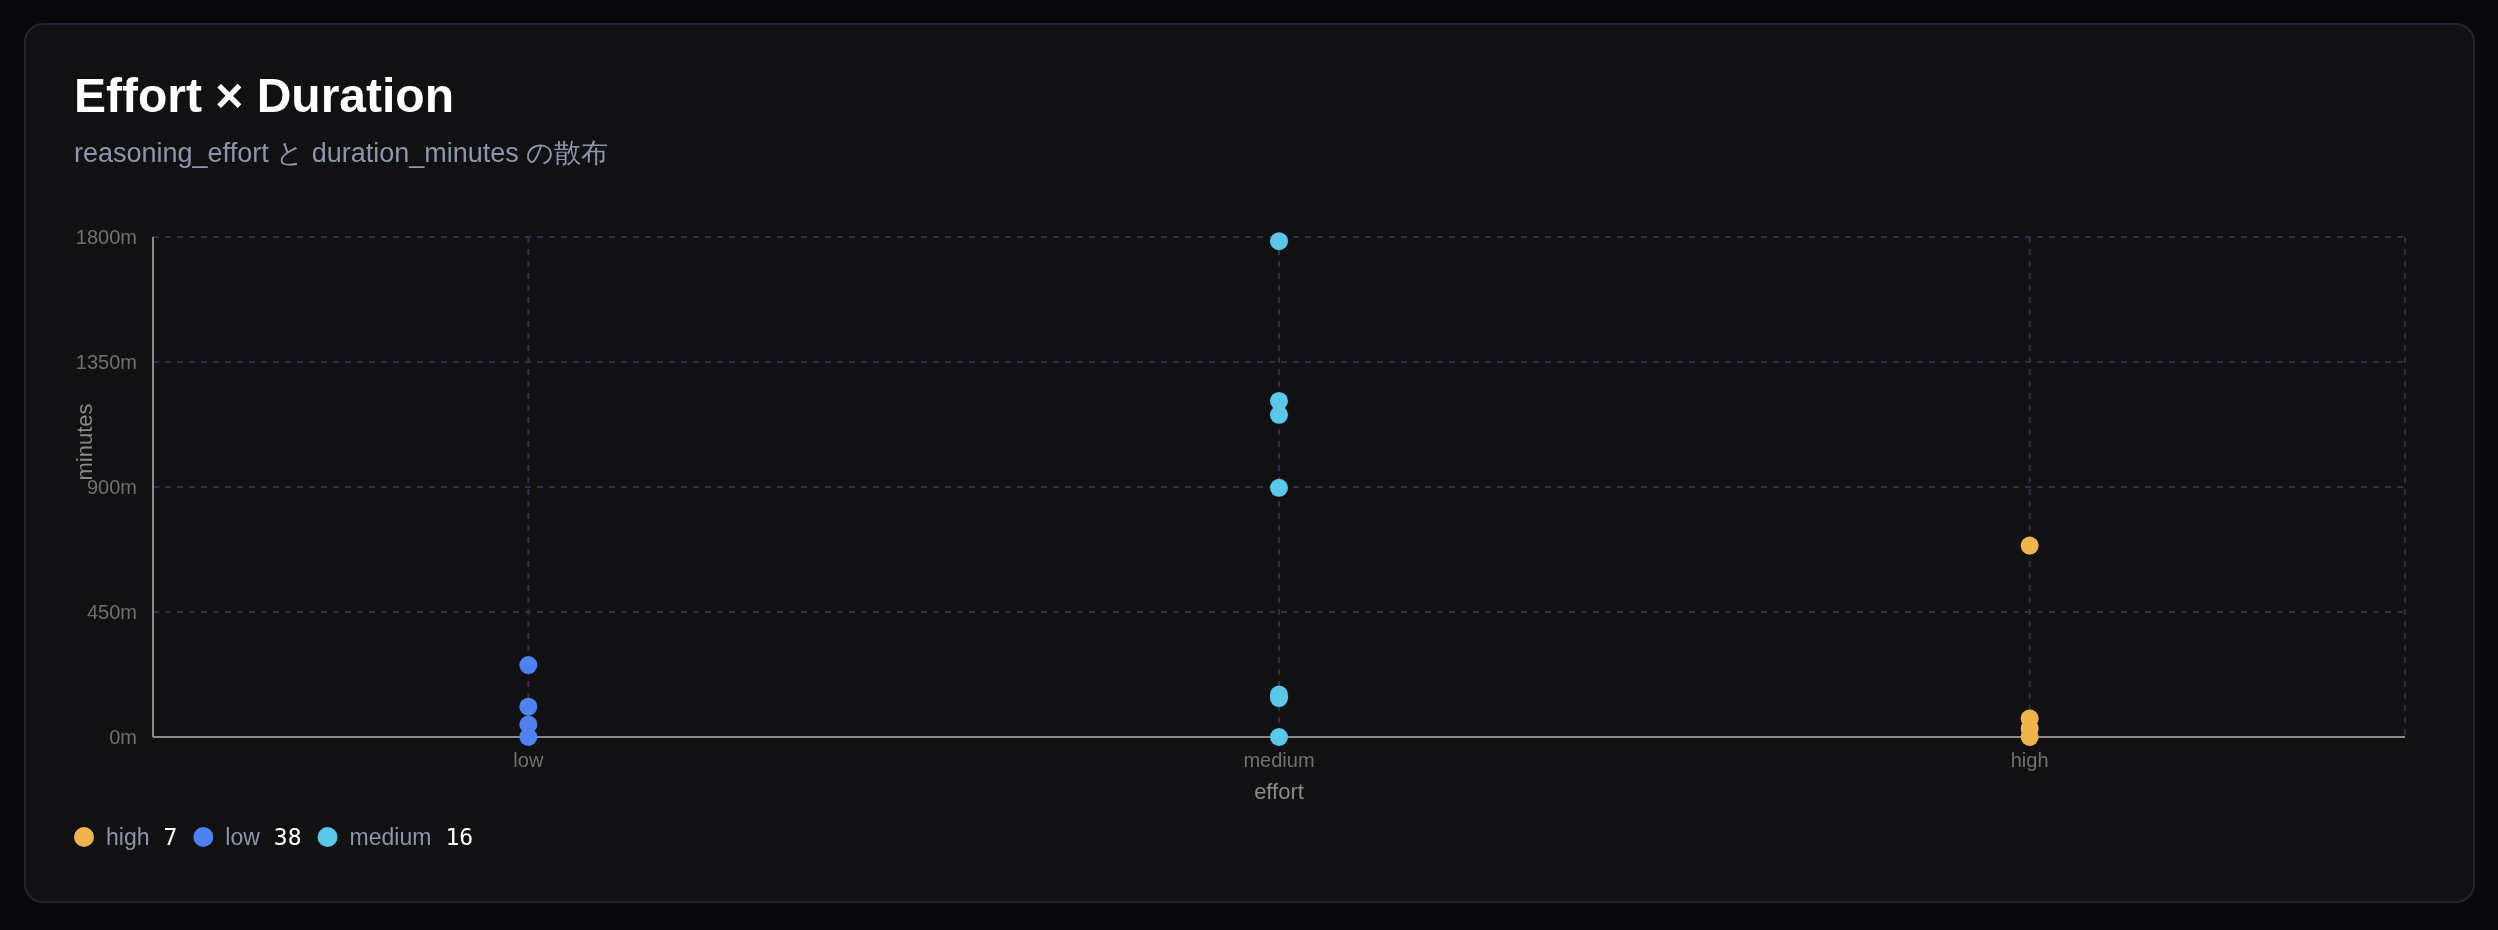 Image resolution: width=2498 pixels, height=930 pixels. What do you see at coordinates (264, 95) in the screenshot?
I see `chart-title: Effort × Duration` at bounding box center [264, 95].